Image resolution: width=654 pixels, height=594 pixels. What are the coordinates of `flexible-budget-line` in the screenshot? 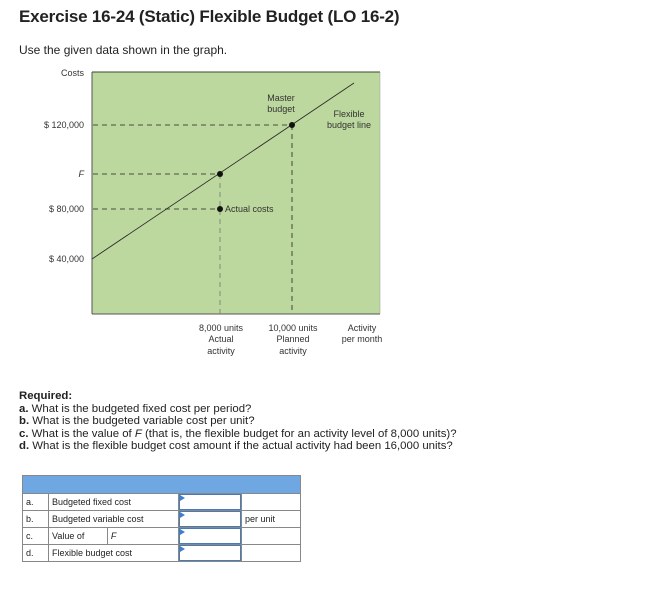 It's located at (223, 171).